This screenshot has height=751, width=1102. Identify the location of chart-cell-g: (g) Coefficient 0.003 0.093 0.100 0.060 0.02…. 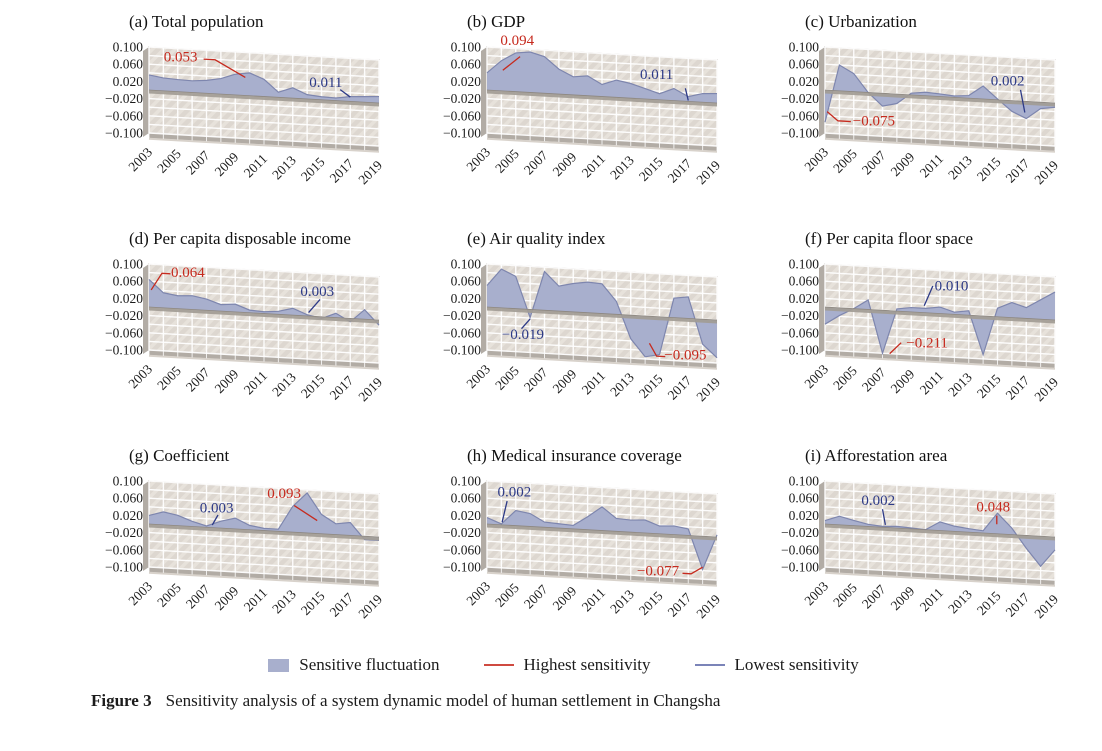
(250, 542).